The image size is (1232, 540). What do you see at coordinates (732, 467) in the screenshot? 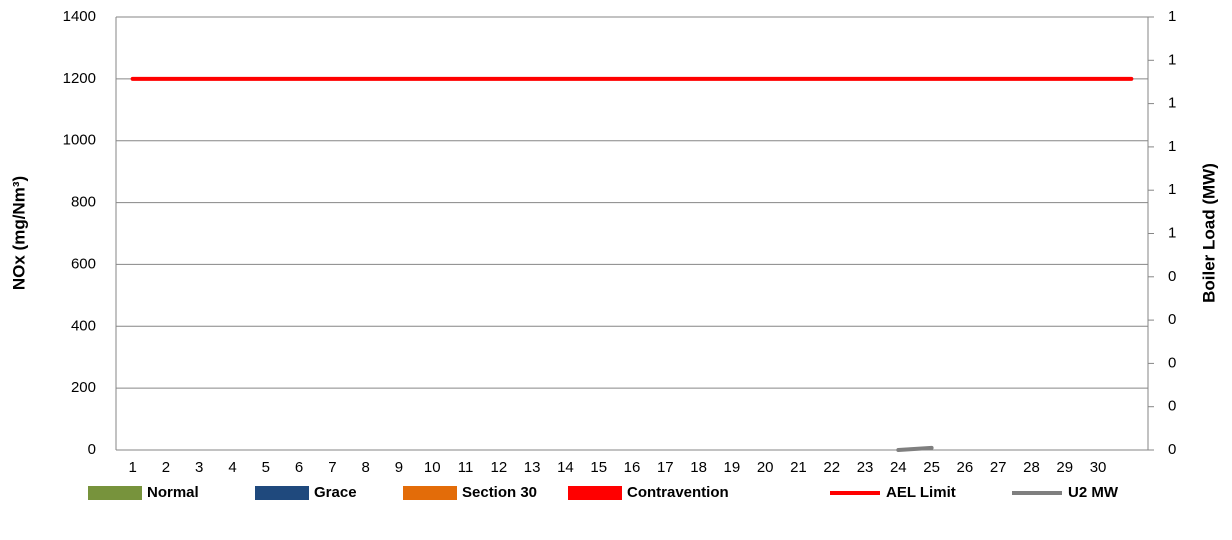
I see `x-tick-label: 19` at bounding box center [732, 467].